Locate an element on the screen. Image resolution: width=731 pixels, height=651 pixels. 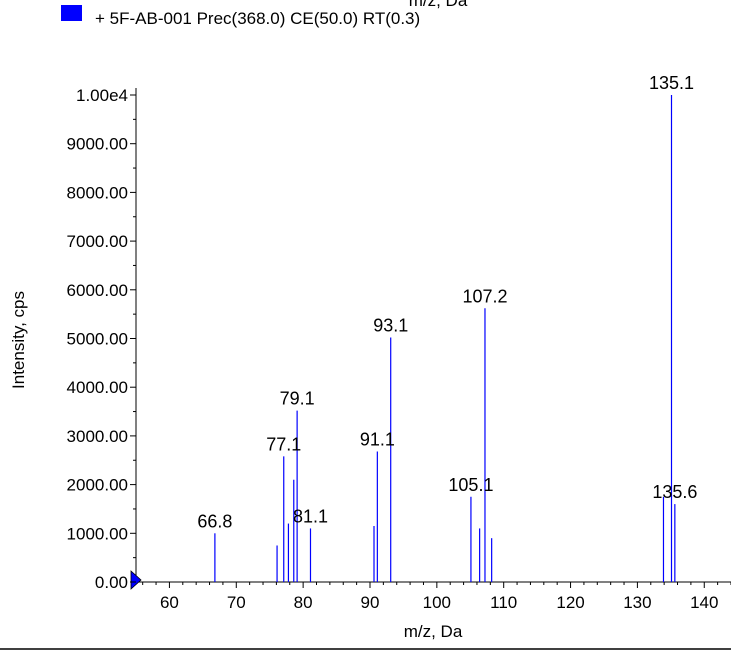
peak-label: 77.1 is located at coordinates (283, 444).